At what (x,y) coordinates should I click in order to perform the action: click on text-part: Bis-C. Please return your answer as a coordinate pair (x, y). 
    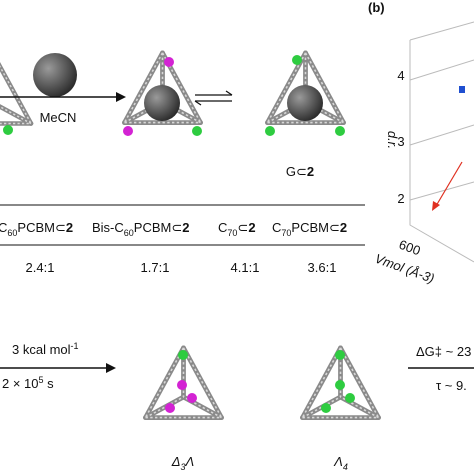
    Looking at the image, I should click on (108, 227).